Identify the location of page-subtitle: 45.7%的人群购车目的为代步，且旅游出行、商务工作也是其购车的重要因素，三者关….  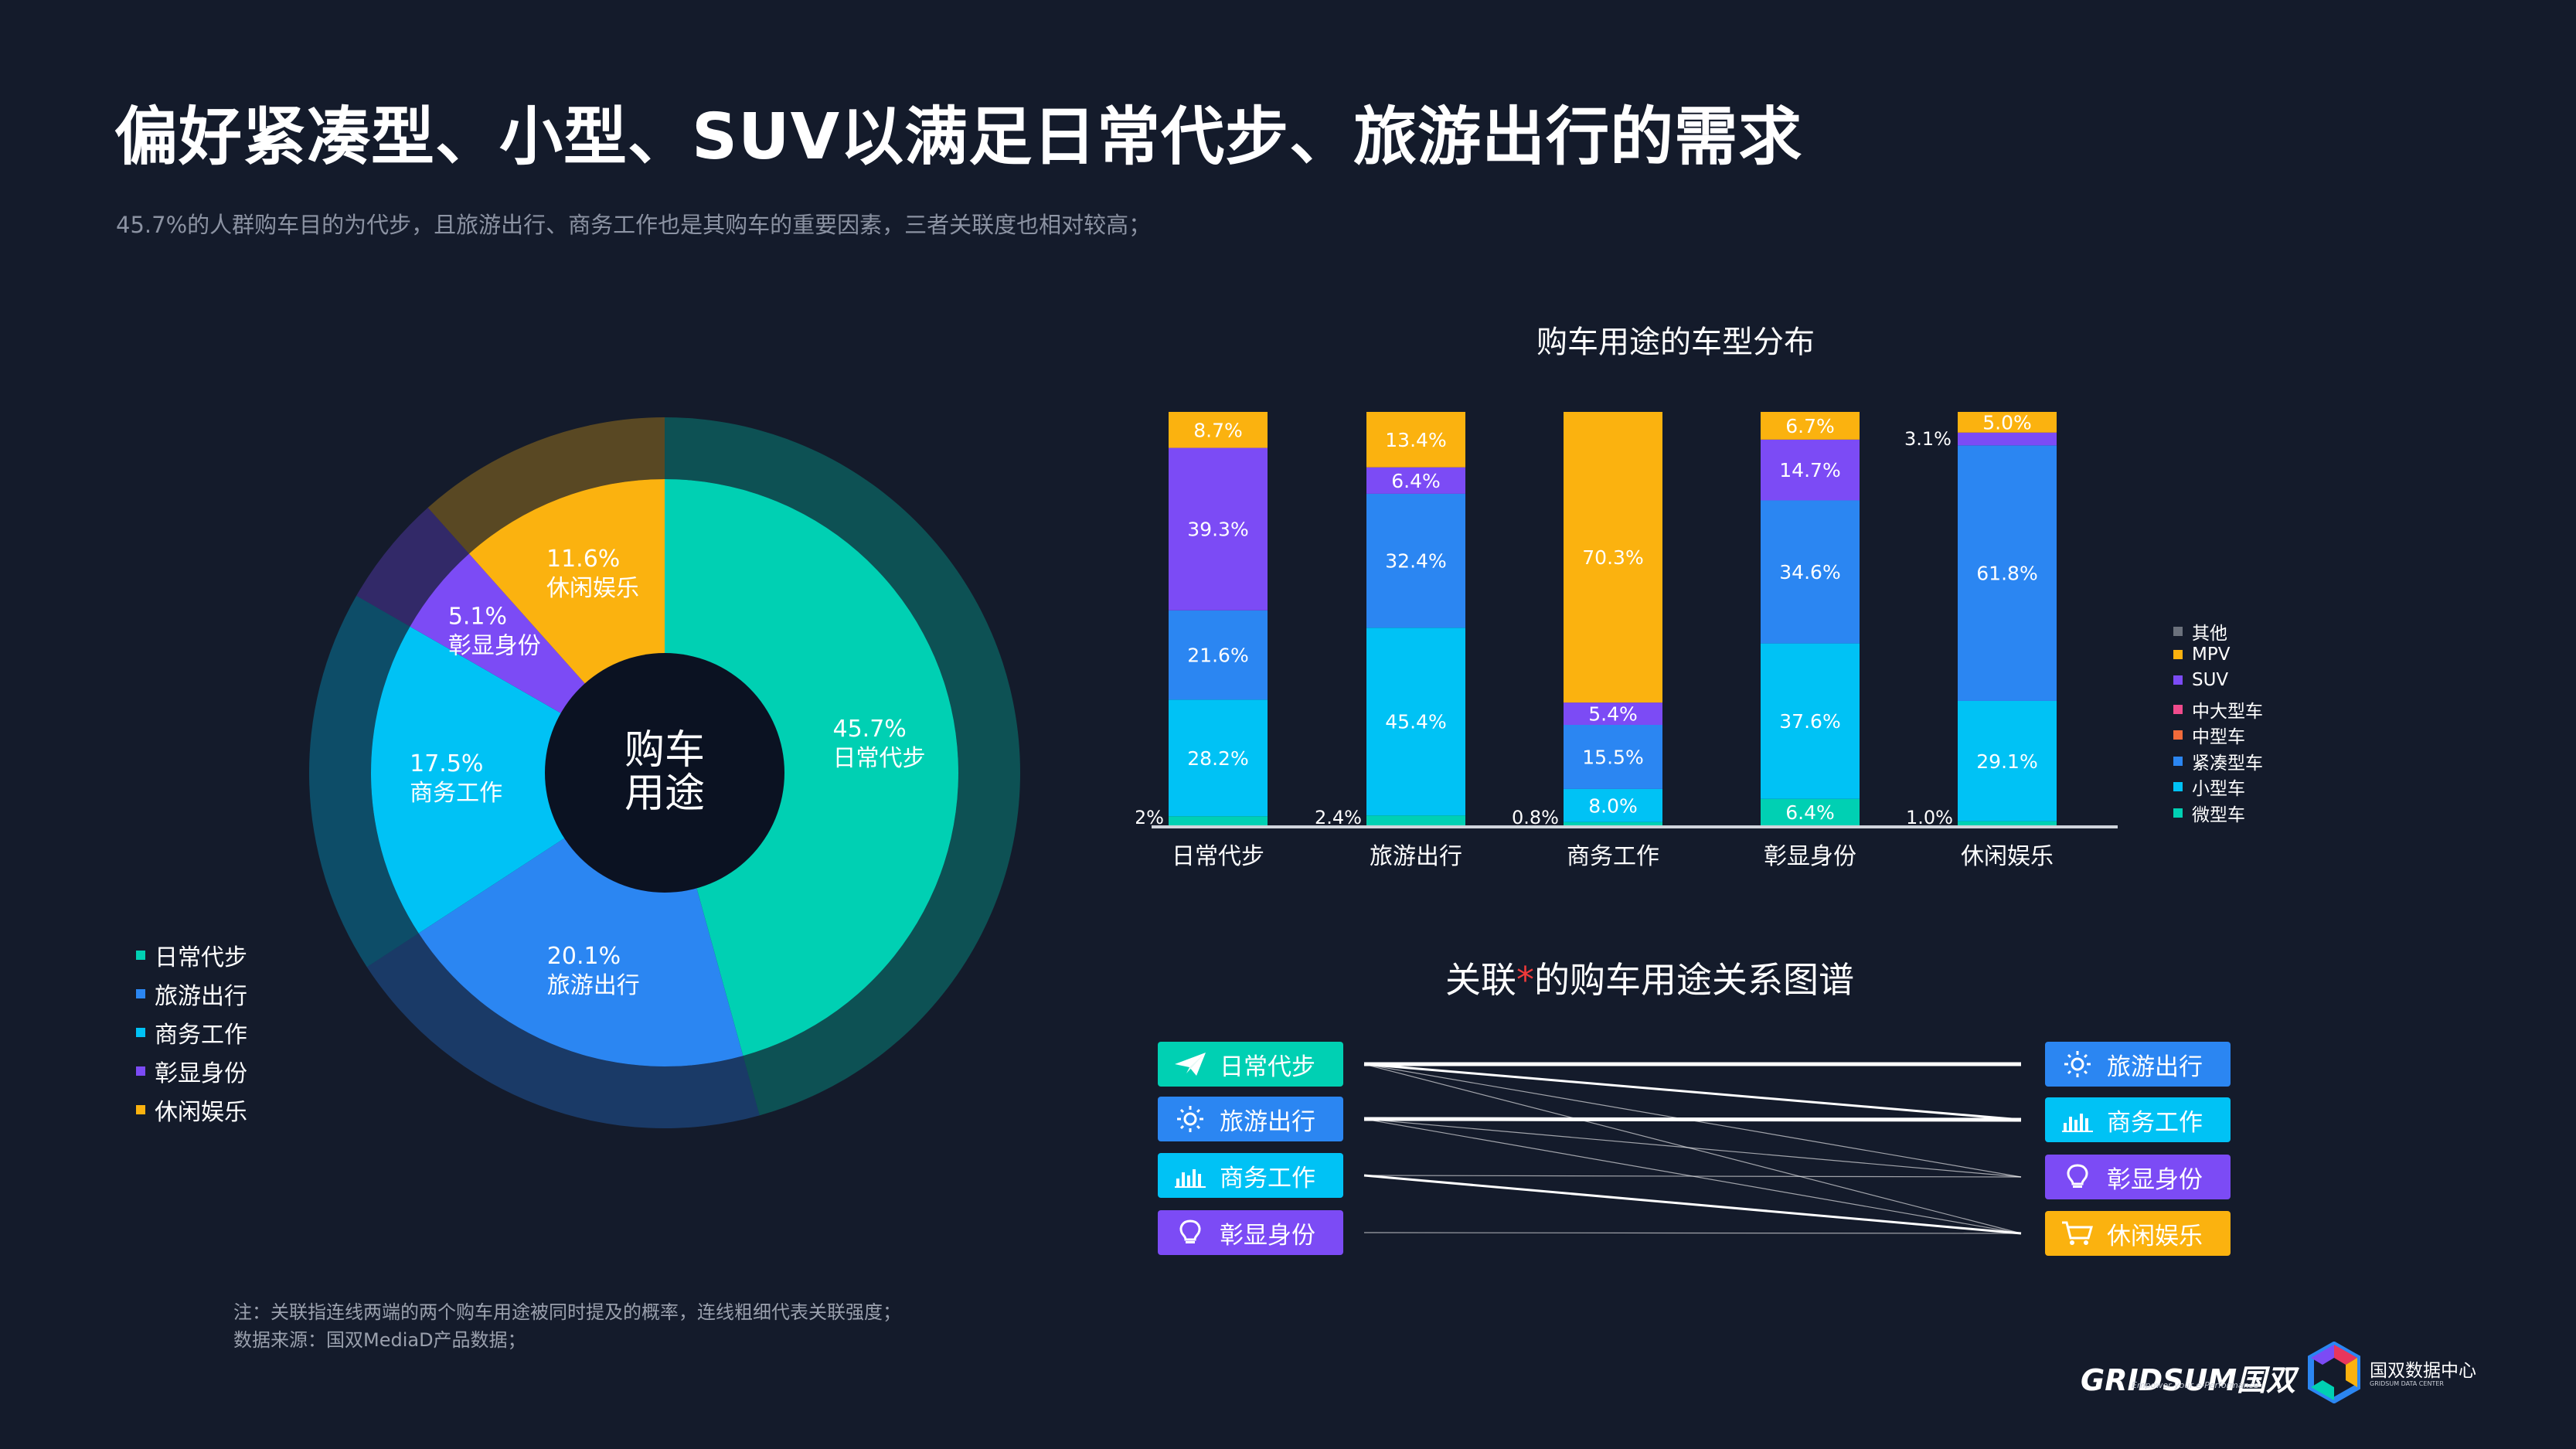
(634, 225).